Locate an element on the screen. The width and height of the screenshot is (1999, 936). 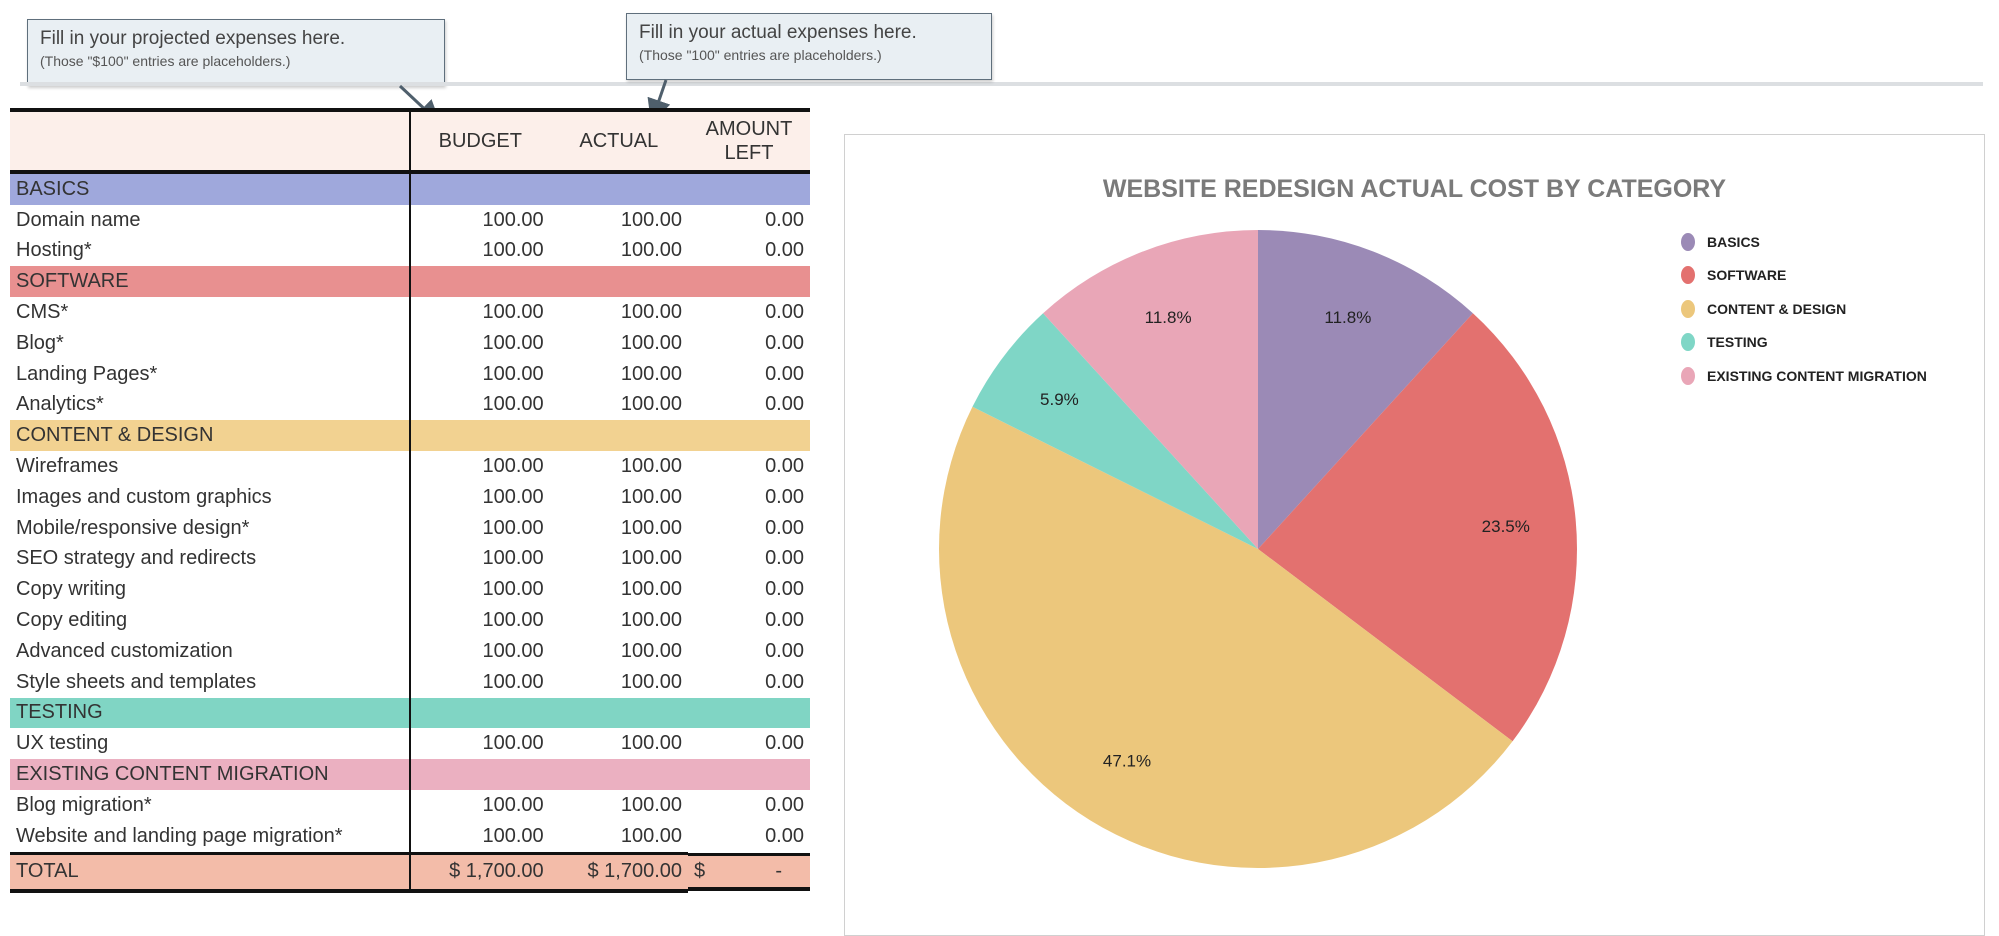
callout-budget-note: (Those "$100" entries are placeholders.) is located at coordinates (165, 61).